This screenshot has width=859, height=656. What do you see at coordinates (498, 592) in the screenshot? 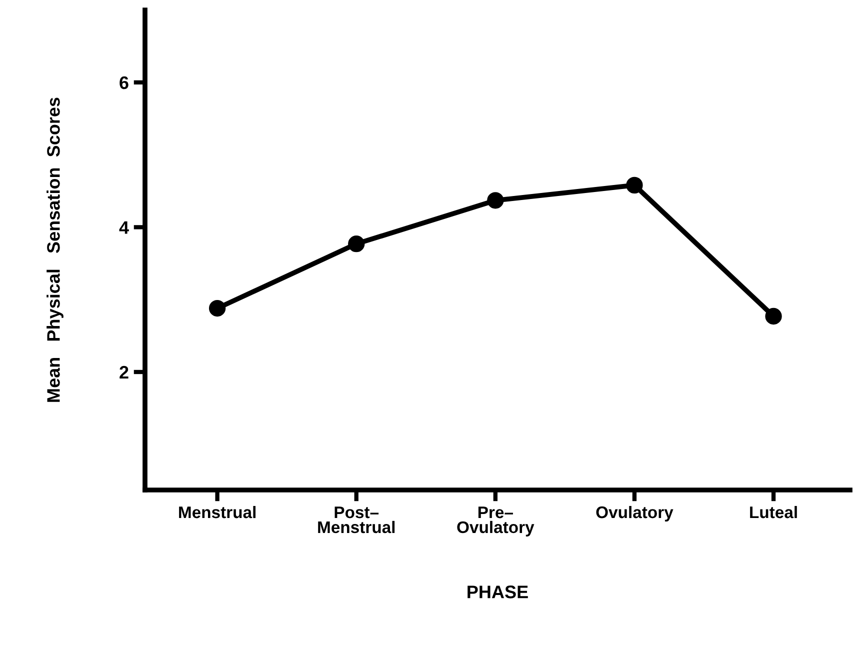
I see `x-axis-title: PHASE` at bounding box center [498, 592].